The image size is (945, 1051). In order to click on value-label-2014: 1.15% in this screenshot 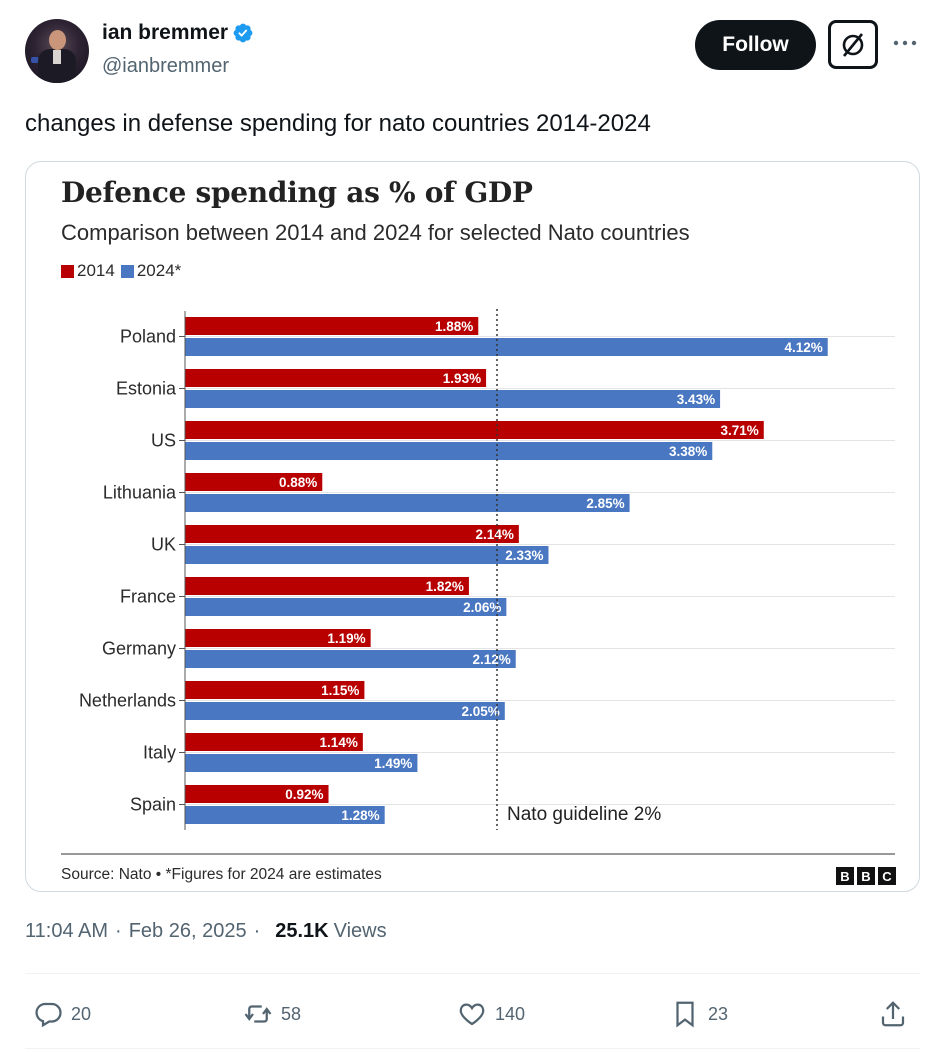, I will do `click(340, 690)`.